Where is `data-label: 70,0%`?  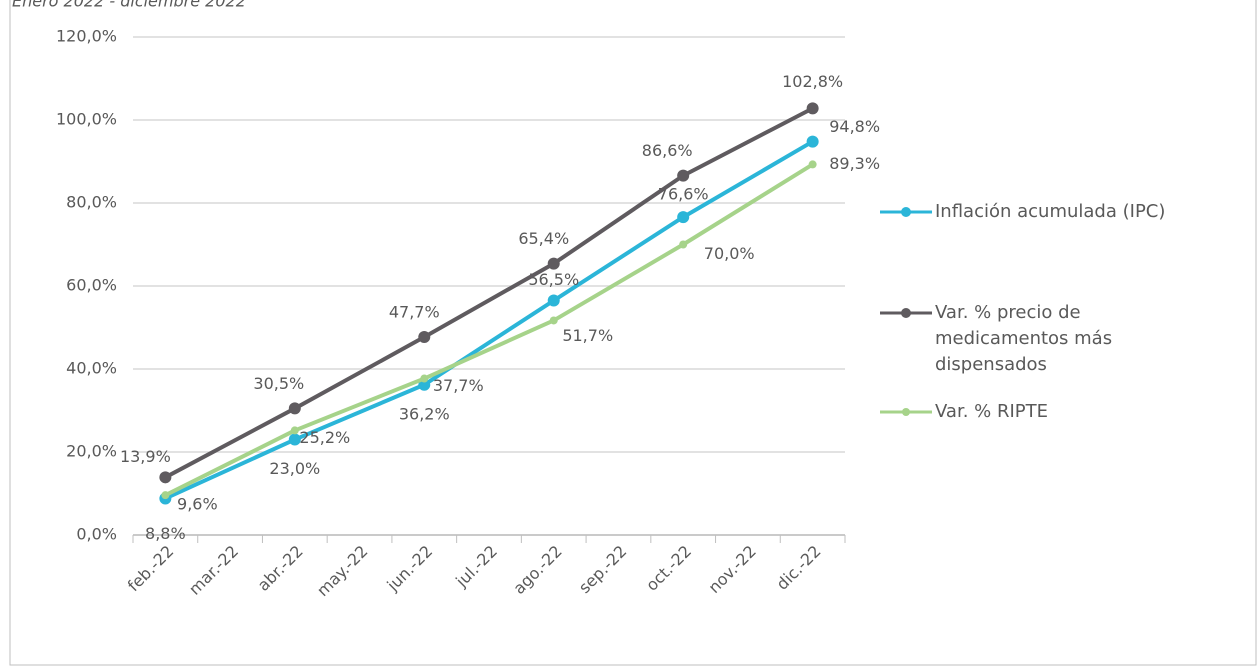
data-label: 70,0% is located at coordinates (729, 253).